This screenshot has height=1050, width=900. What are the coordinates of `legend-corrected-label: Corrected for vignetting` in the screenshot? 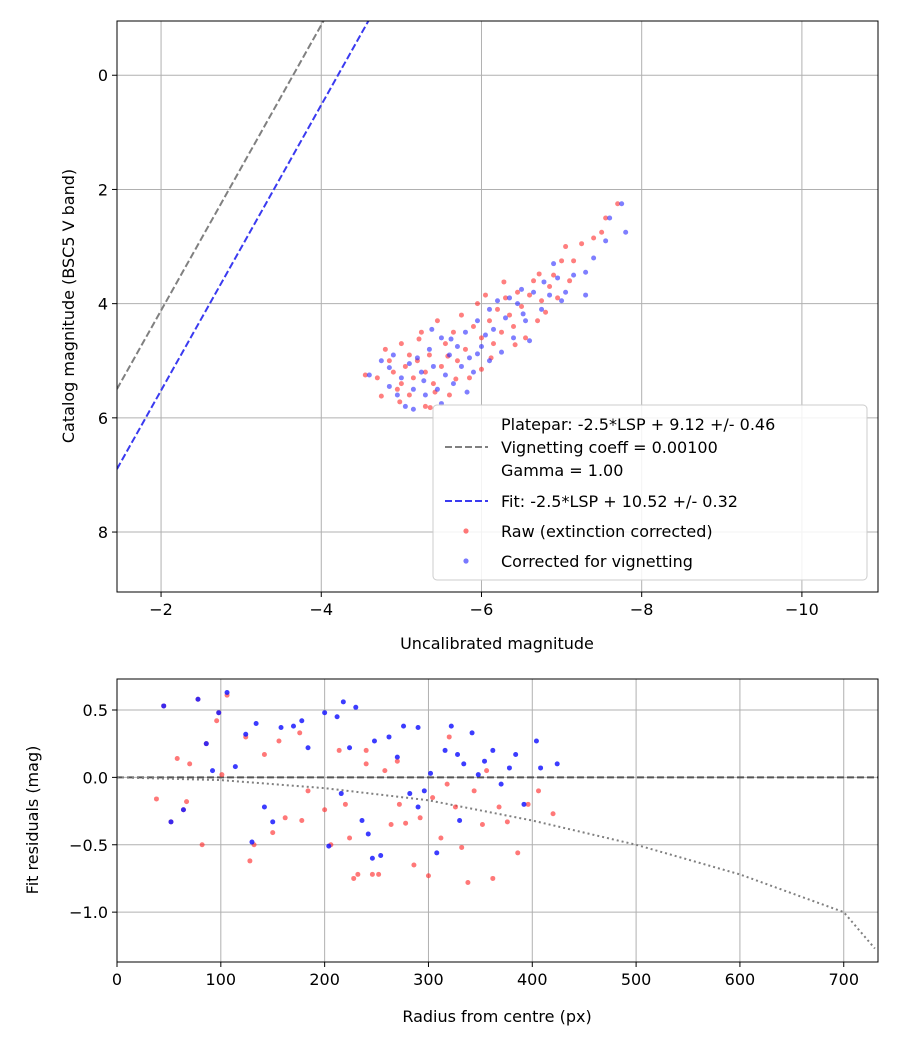 It's located at (597, 561).